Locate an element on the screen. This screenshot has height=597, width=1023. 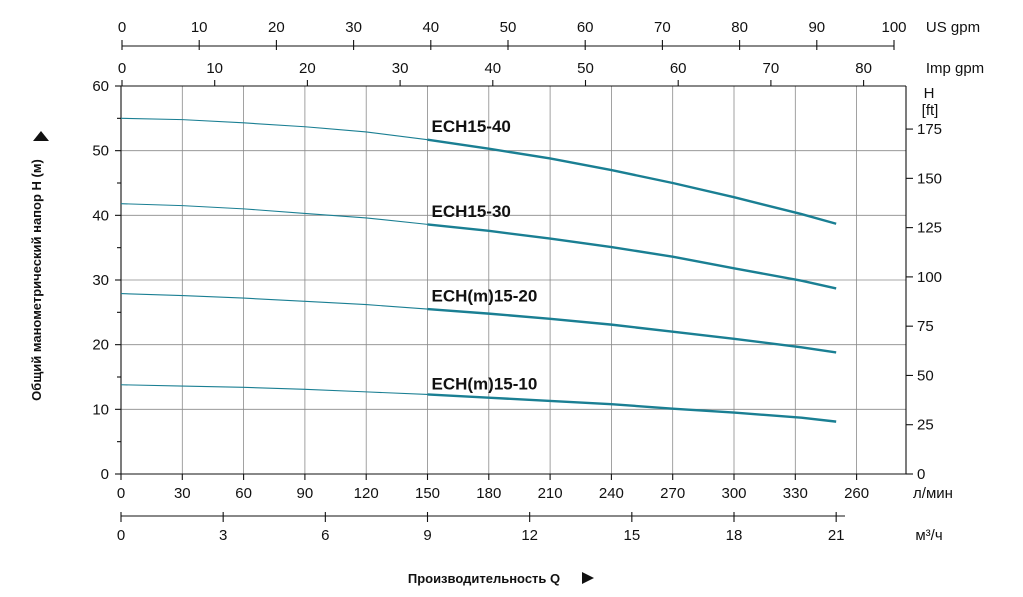
x-axis-title: Производительность Q is located at coordinates (484, 578).